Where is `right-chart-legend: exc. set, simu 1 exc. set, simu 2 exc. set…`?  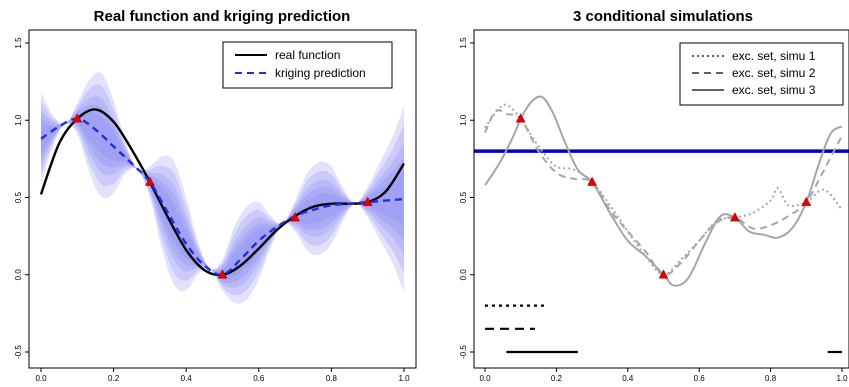
right-chart-legend: exc. set, simu 1 exc. set, simu 2 exc. set… is located at coordinates (761, 74).